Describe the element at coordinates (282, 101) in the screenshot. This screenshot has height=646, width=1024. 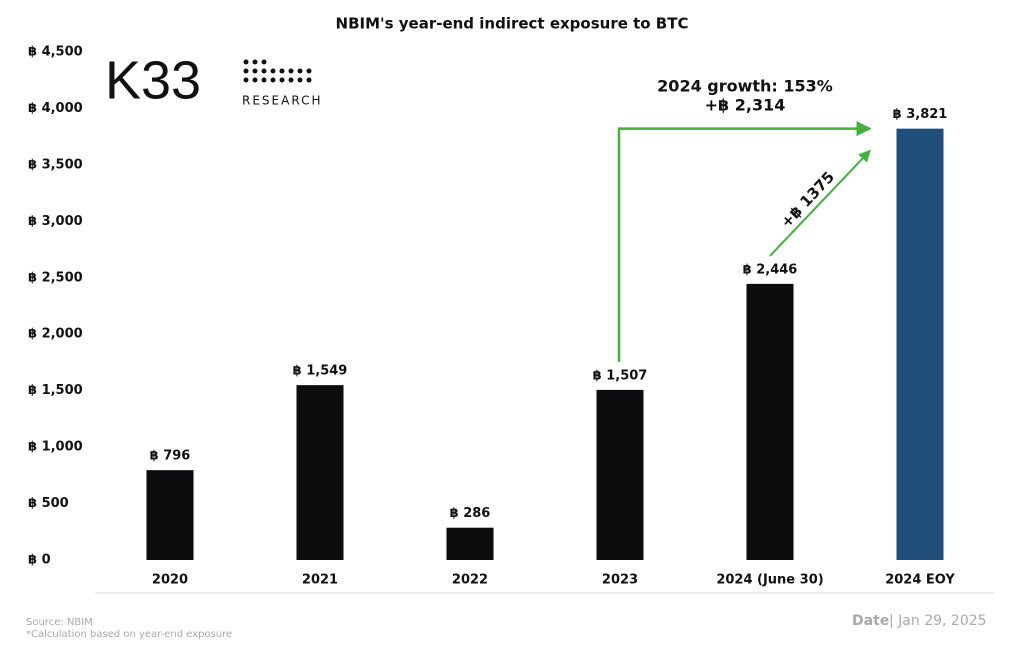
I see `logo-sub: RESEARCH` at that location.